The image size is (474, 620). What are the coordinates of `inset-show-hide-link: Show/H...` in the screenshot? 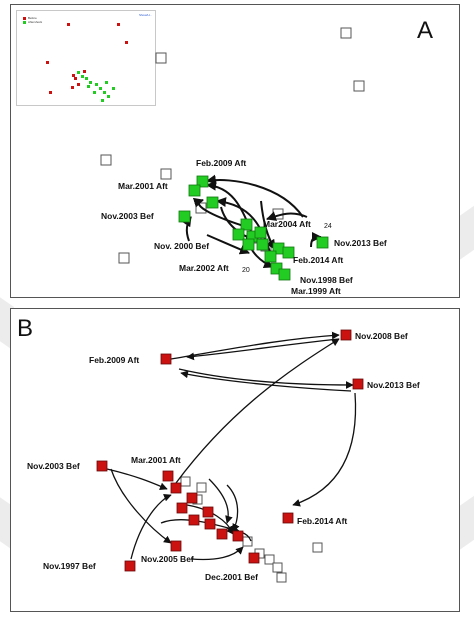 It's located at (145, 15).